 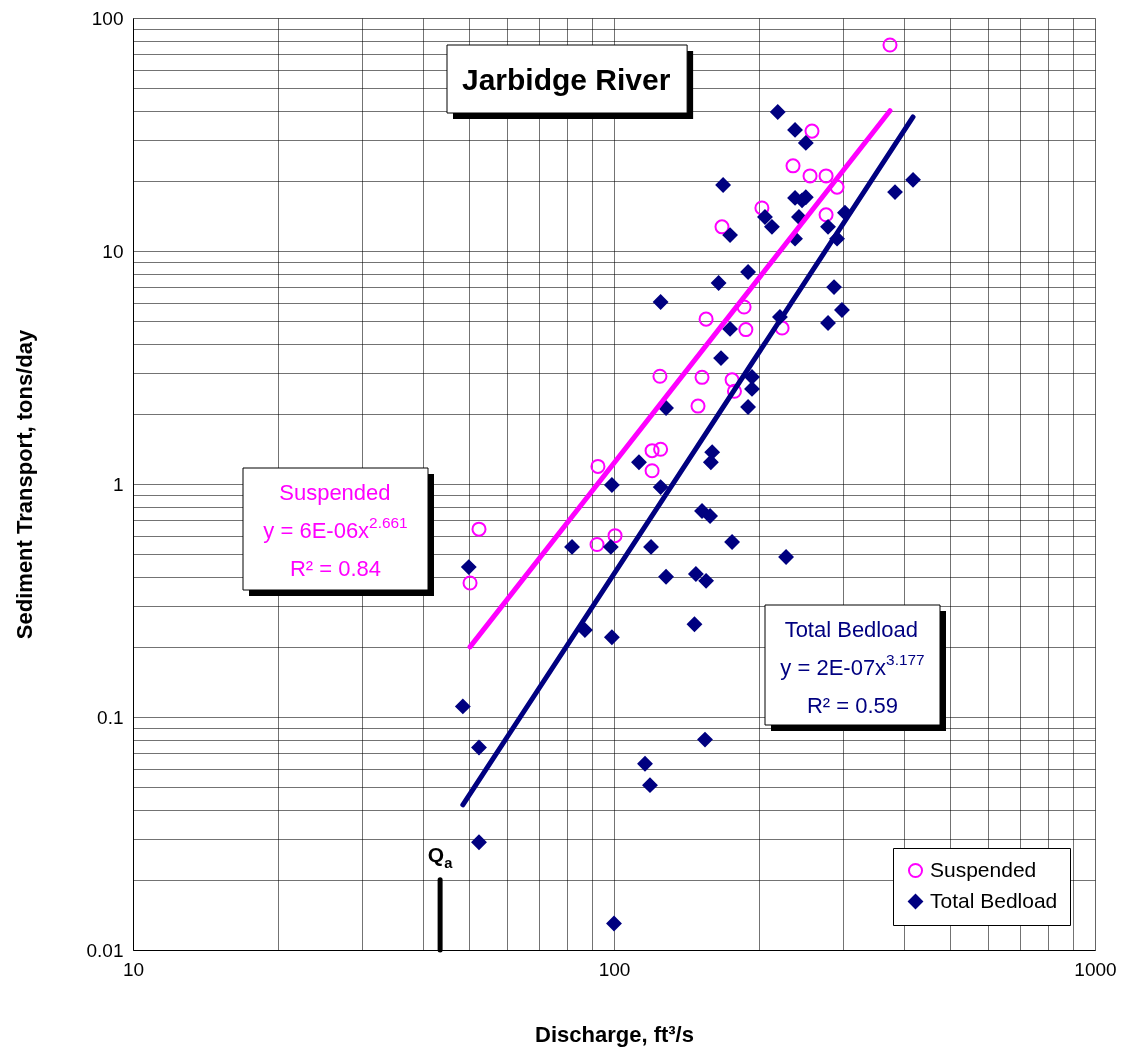 What do you see at coordinates (133, 969) in the screenshot?
I see `x-tick-label: 10` at bounding box center [133, 969].